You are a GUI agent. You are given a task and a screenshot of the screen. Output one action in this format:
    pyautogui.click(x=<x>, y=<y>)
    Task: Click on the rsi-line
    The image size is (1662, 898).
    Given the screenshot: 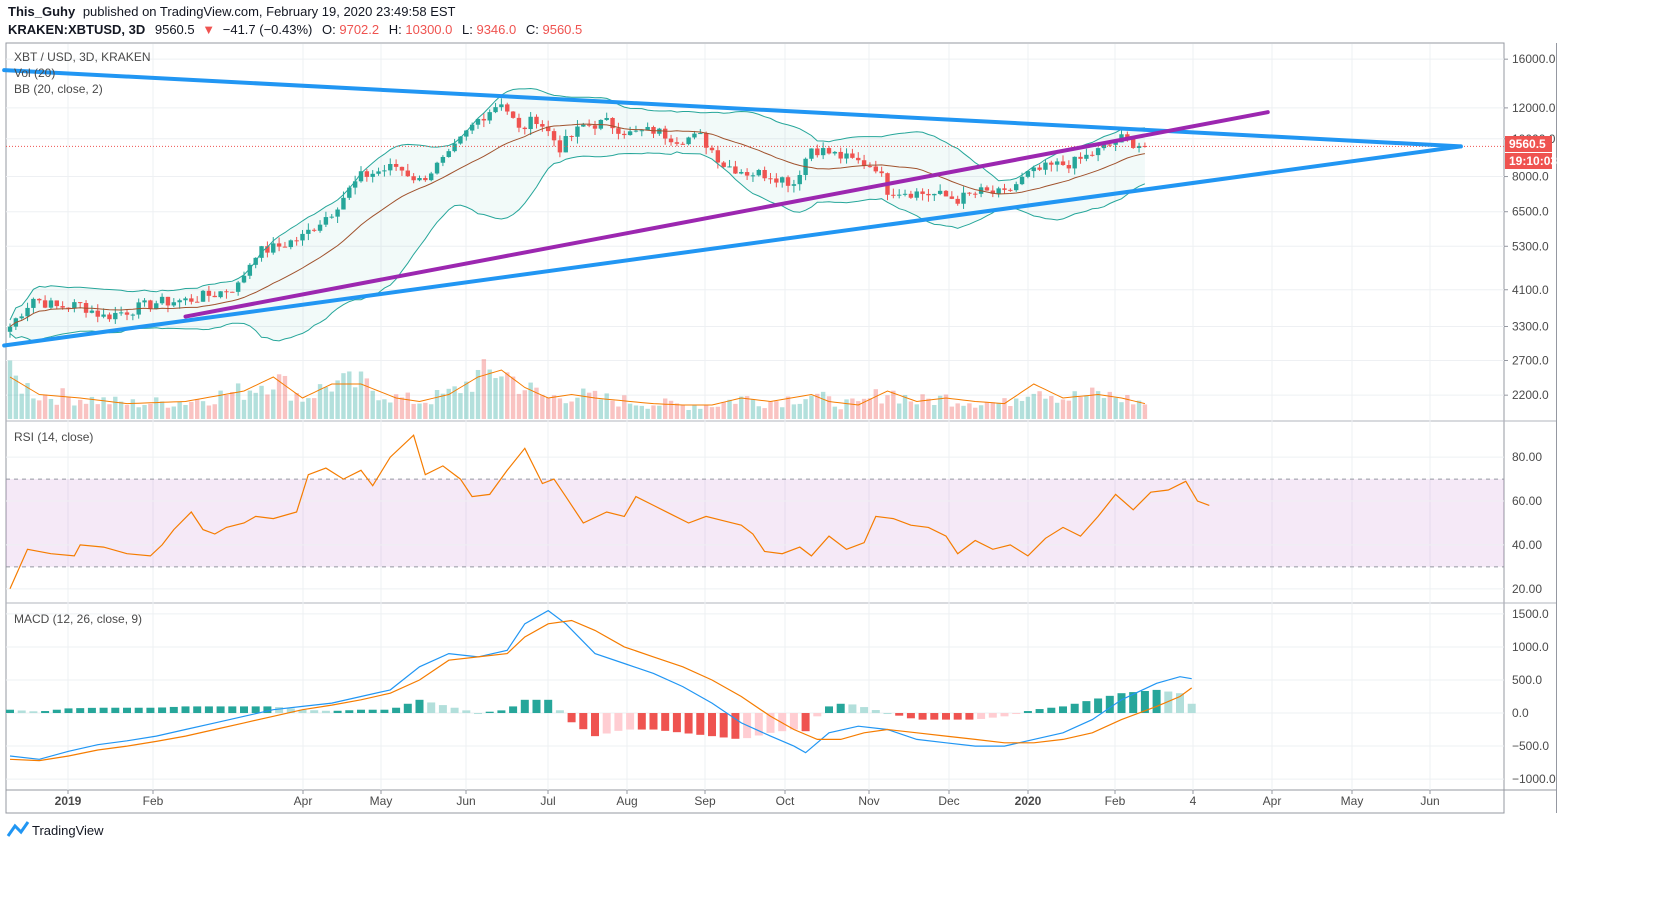 What is the action you would take?
    pyautogui.click(x=609, y=512)
    